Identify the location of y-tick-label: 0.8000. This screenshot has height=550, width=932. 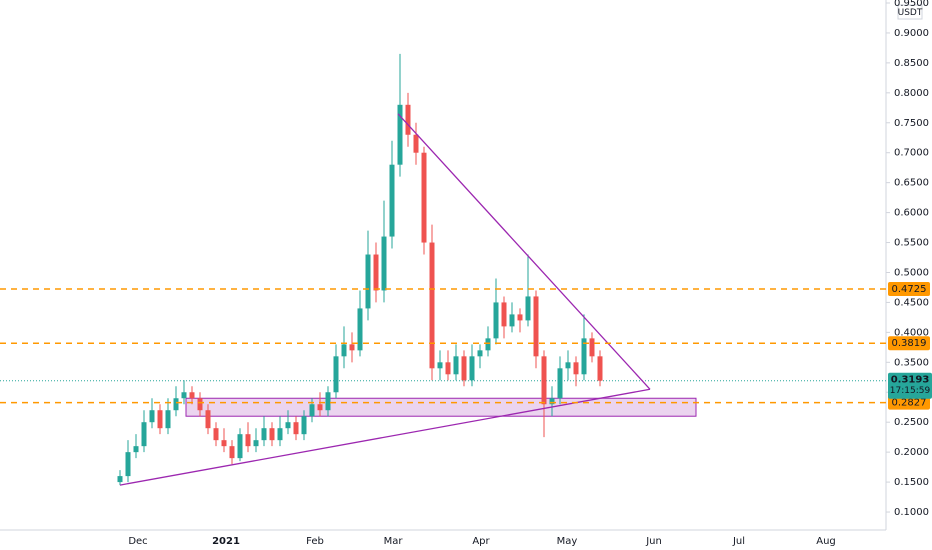
(911, 93).